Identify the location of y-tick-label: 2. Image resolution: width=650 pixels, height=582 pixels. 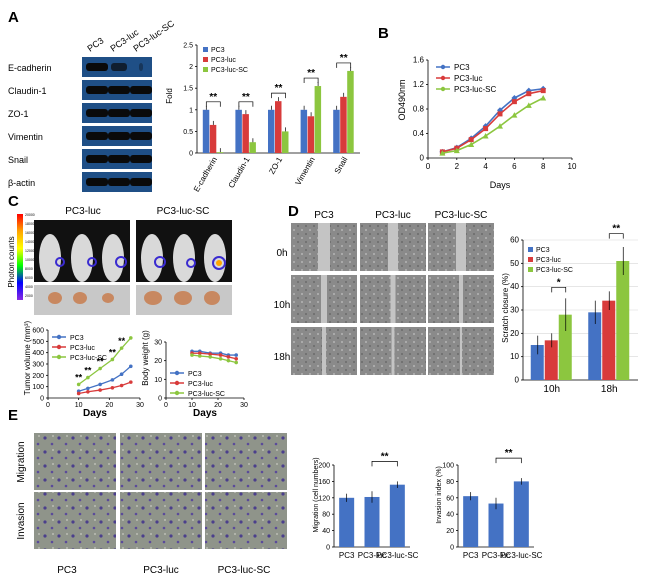
(191, 67).